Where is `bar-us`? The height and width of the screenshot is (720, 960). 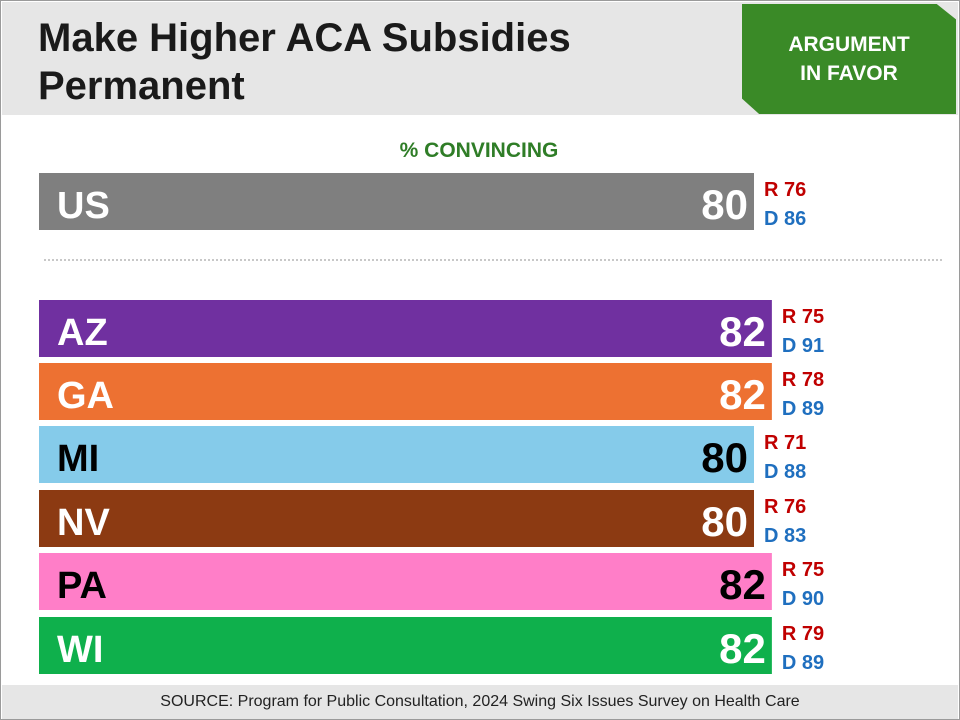 bar-us is located at coordinates (396, 201).